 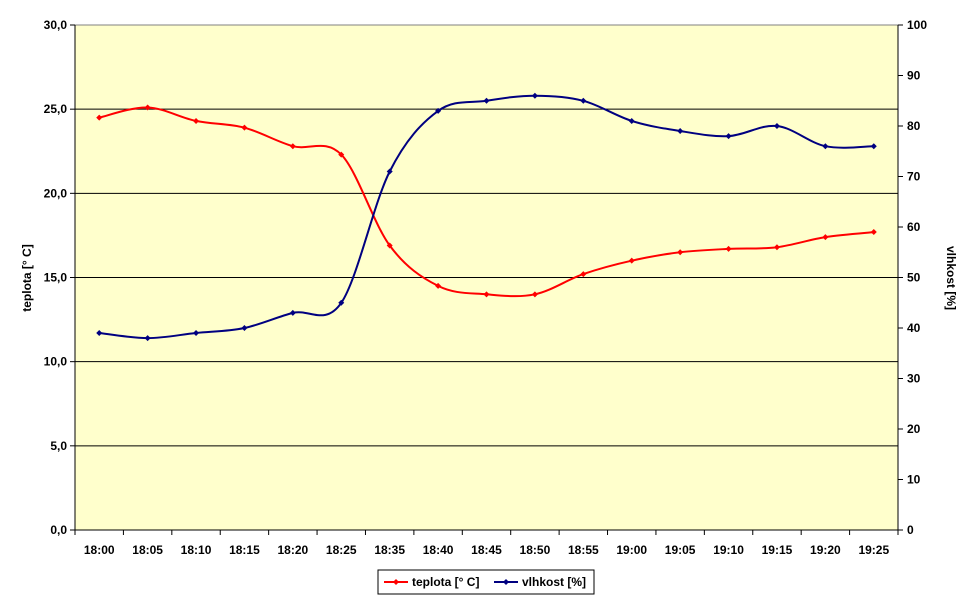 I want to click on x-tick-label: 18:00, so click(x=99, y=550).